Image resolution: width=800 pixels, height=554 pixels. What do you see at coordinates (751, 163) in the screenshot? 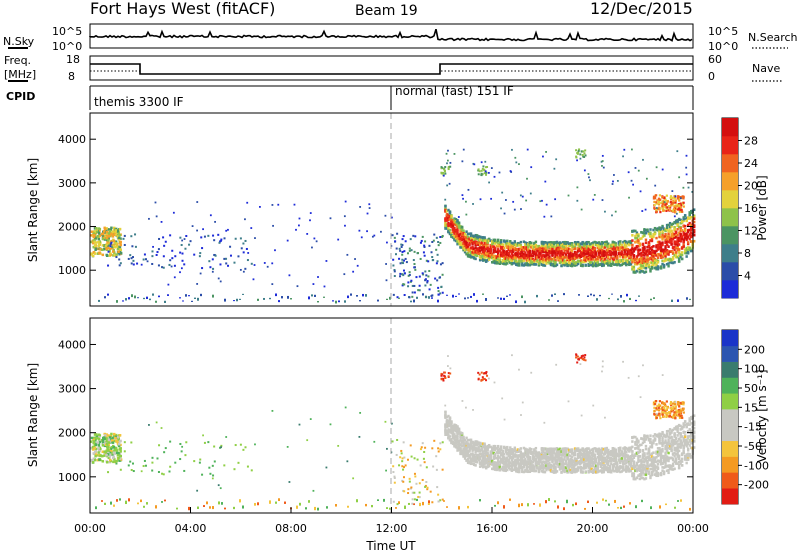
I see `colorbar-tick-label: 24` at bounding box center [751, 163].